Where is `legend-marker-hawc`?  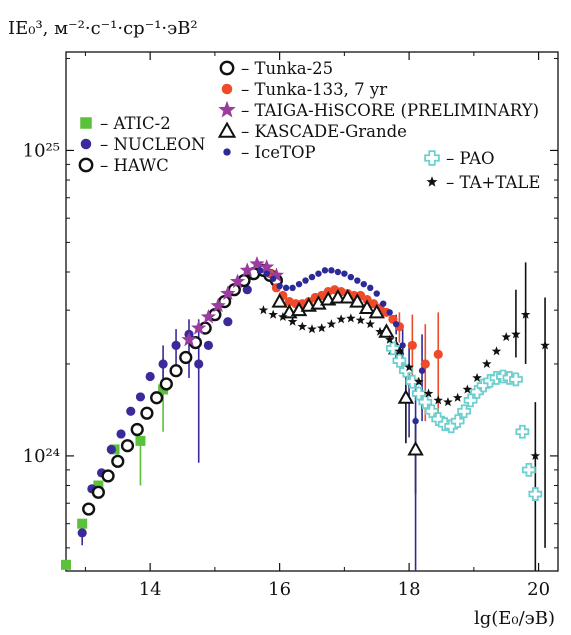 legend-marker-hawc is located at coordinates (86, 165).